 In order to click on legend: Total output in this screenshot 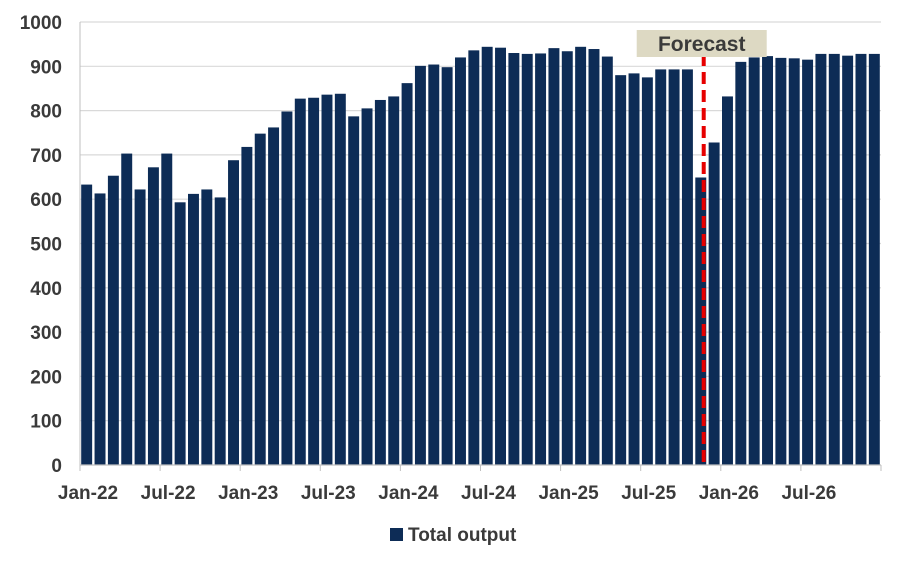, I will do `click(453, 535)`.